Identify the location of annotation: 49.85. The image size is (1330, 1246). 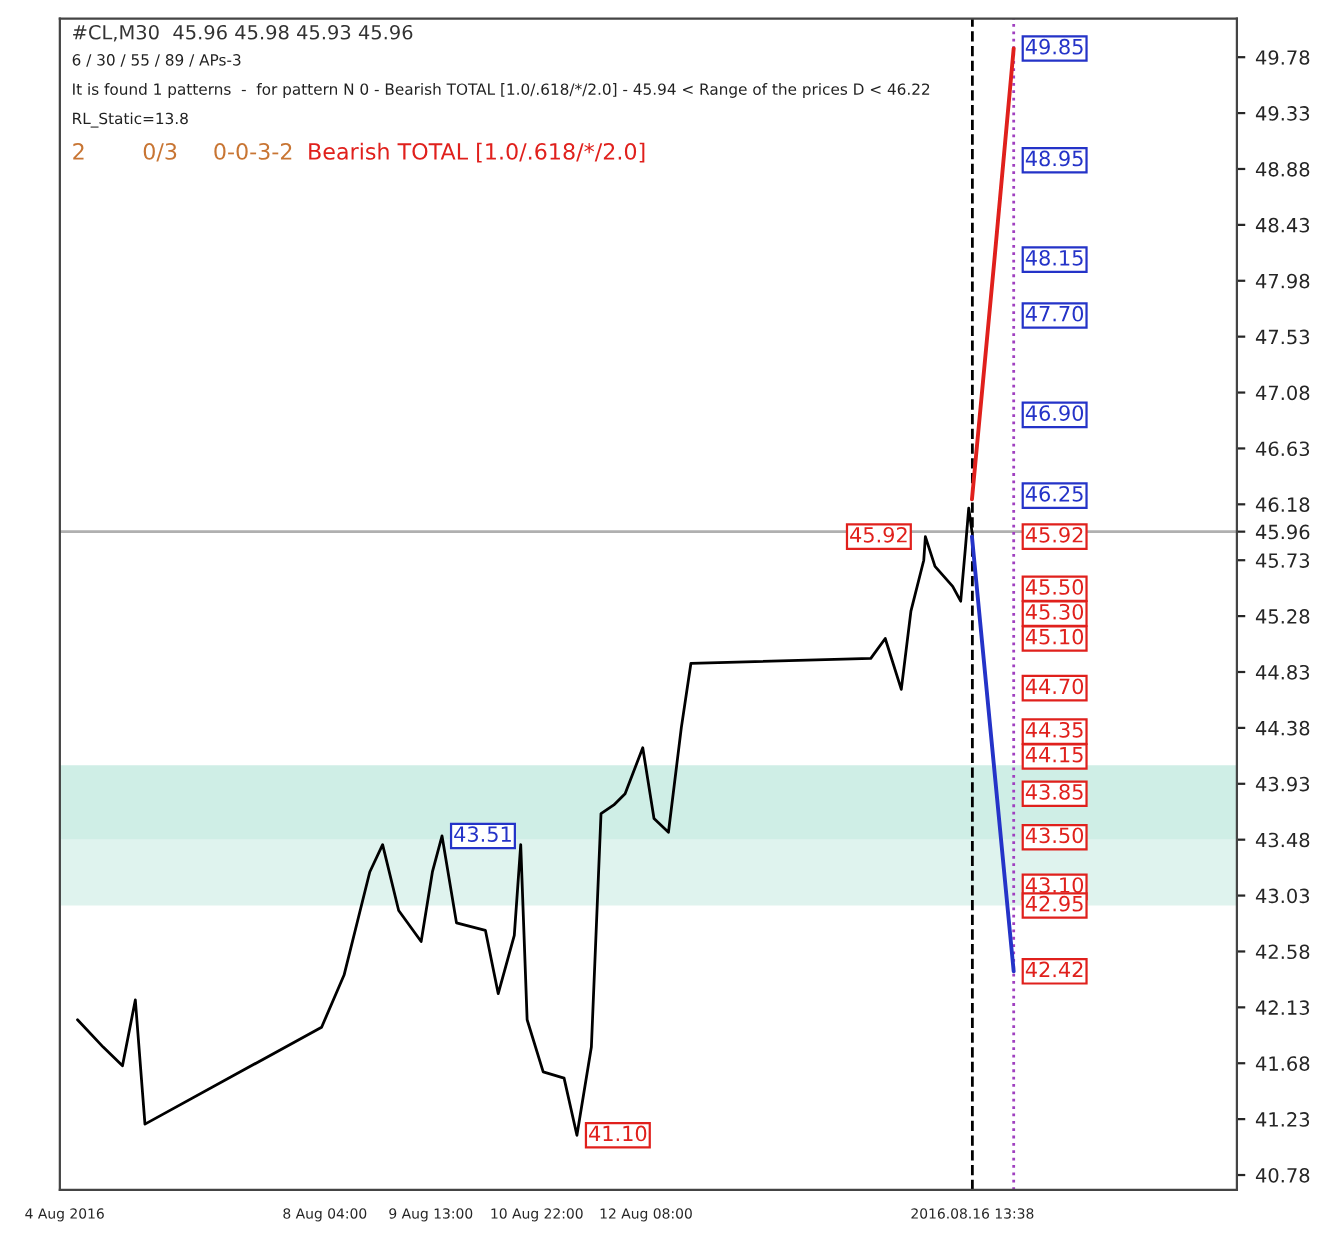
(1054, 46).